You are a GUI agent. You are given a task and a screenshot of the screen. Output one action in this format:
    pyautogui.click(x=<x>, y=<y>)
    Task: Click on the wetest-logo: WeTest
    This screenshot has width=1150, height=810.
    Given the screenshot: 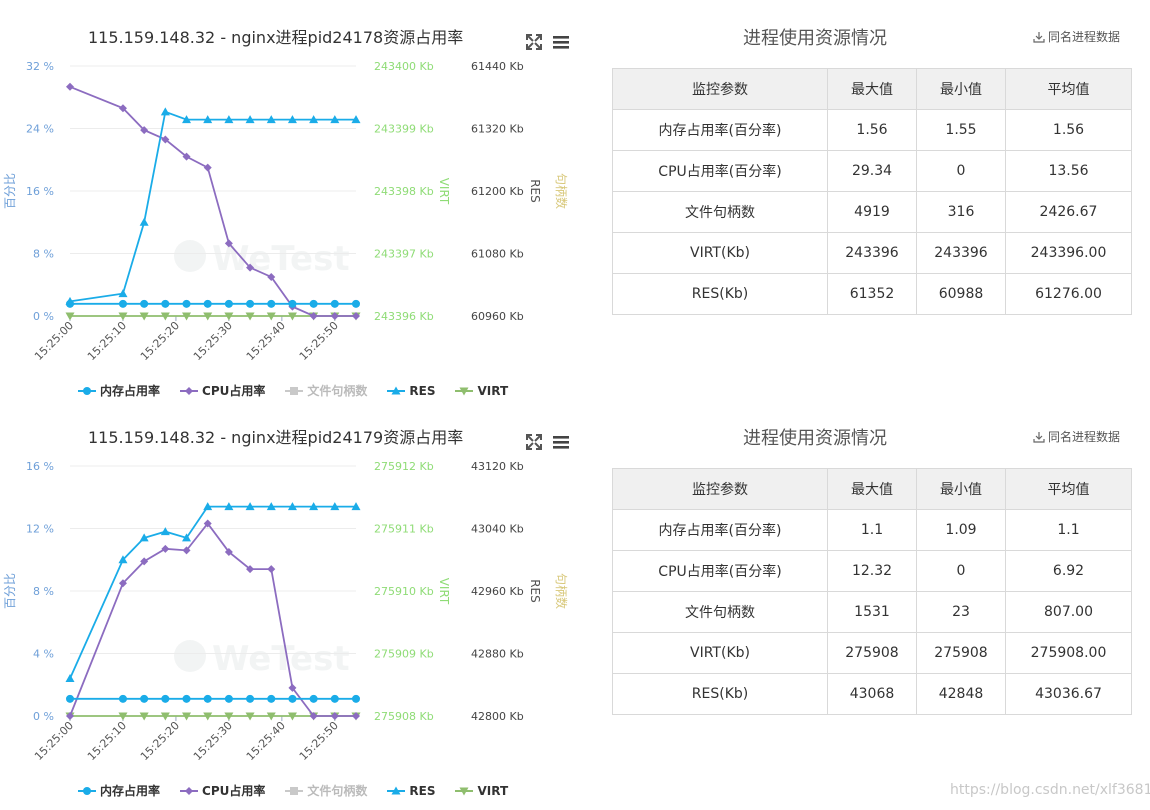 What is the action you would take?
    pyautogui.click(x=262, y=259)
    